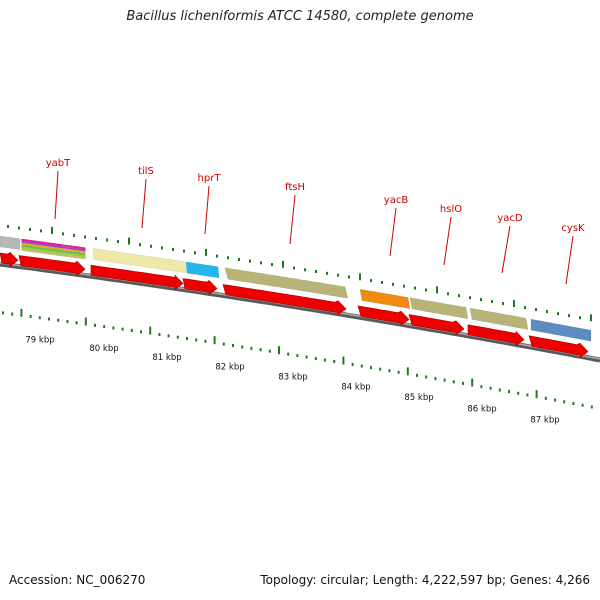 The image size is (600, 600). Describe the element at coordinates (544, 421) in the screenshot. I see `scale-label: 87 kbp` at that location.